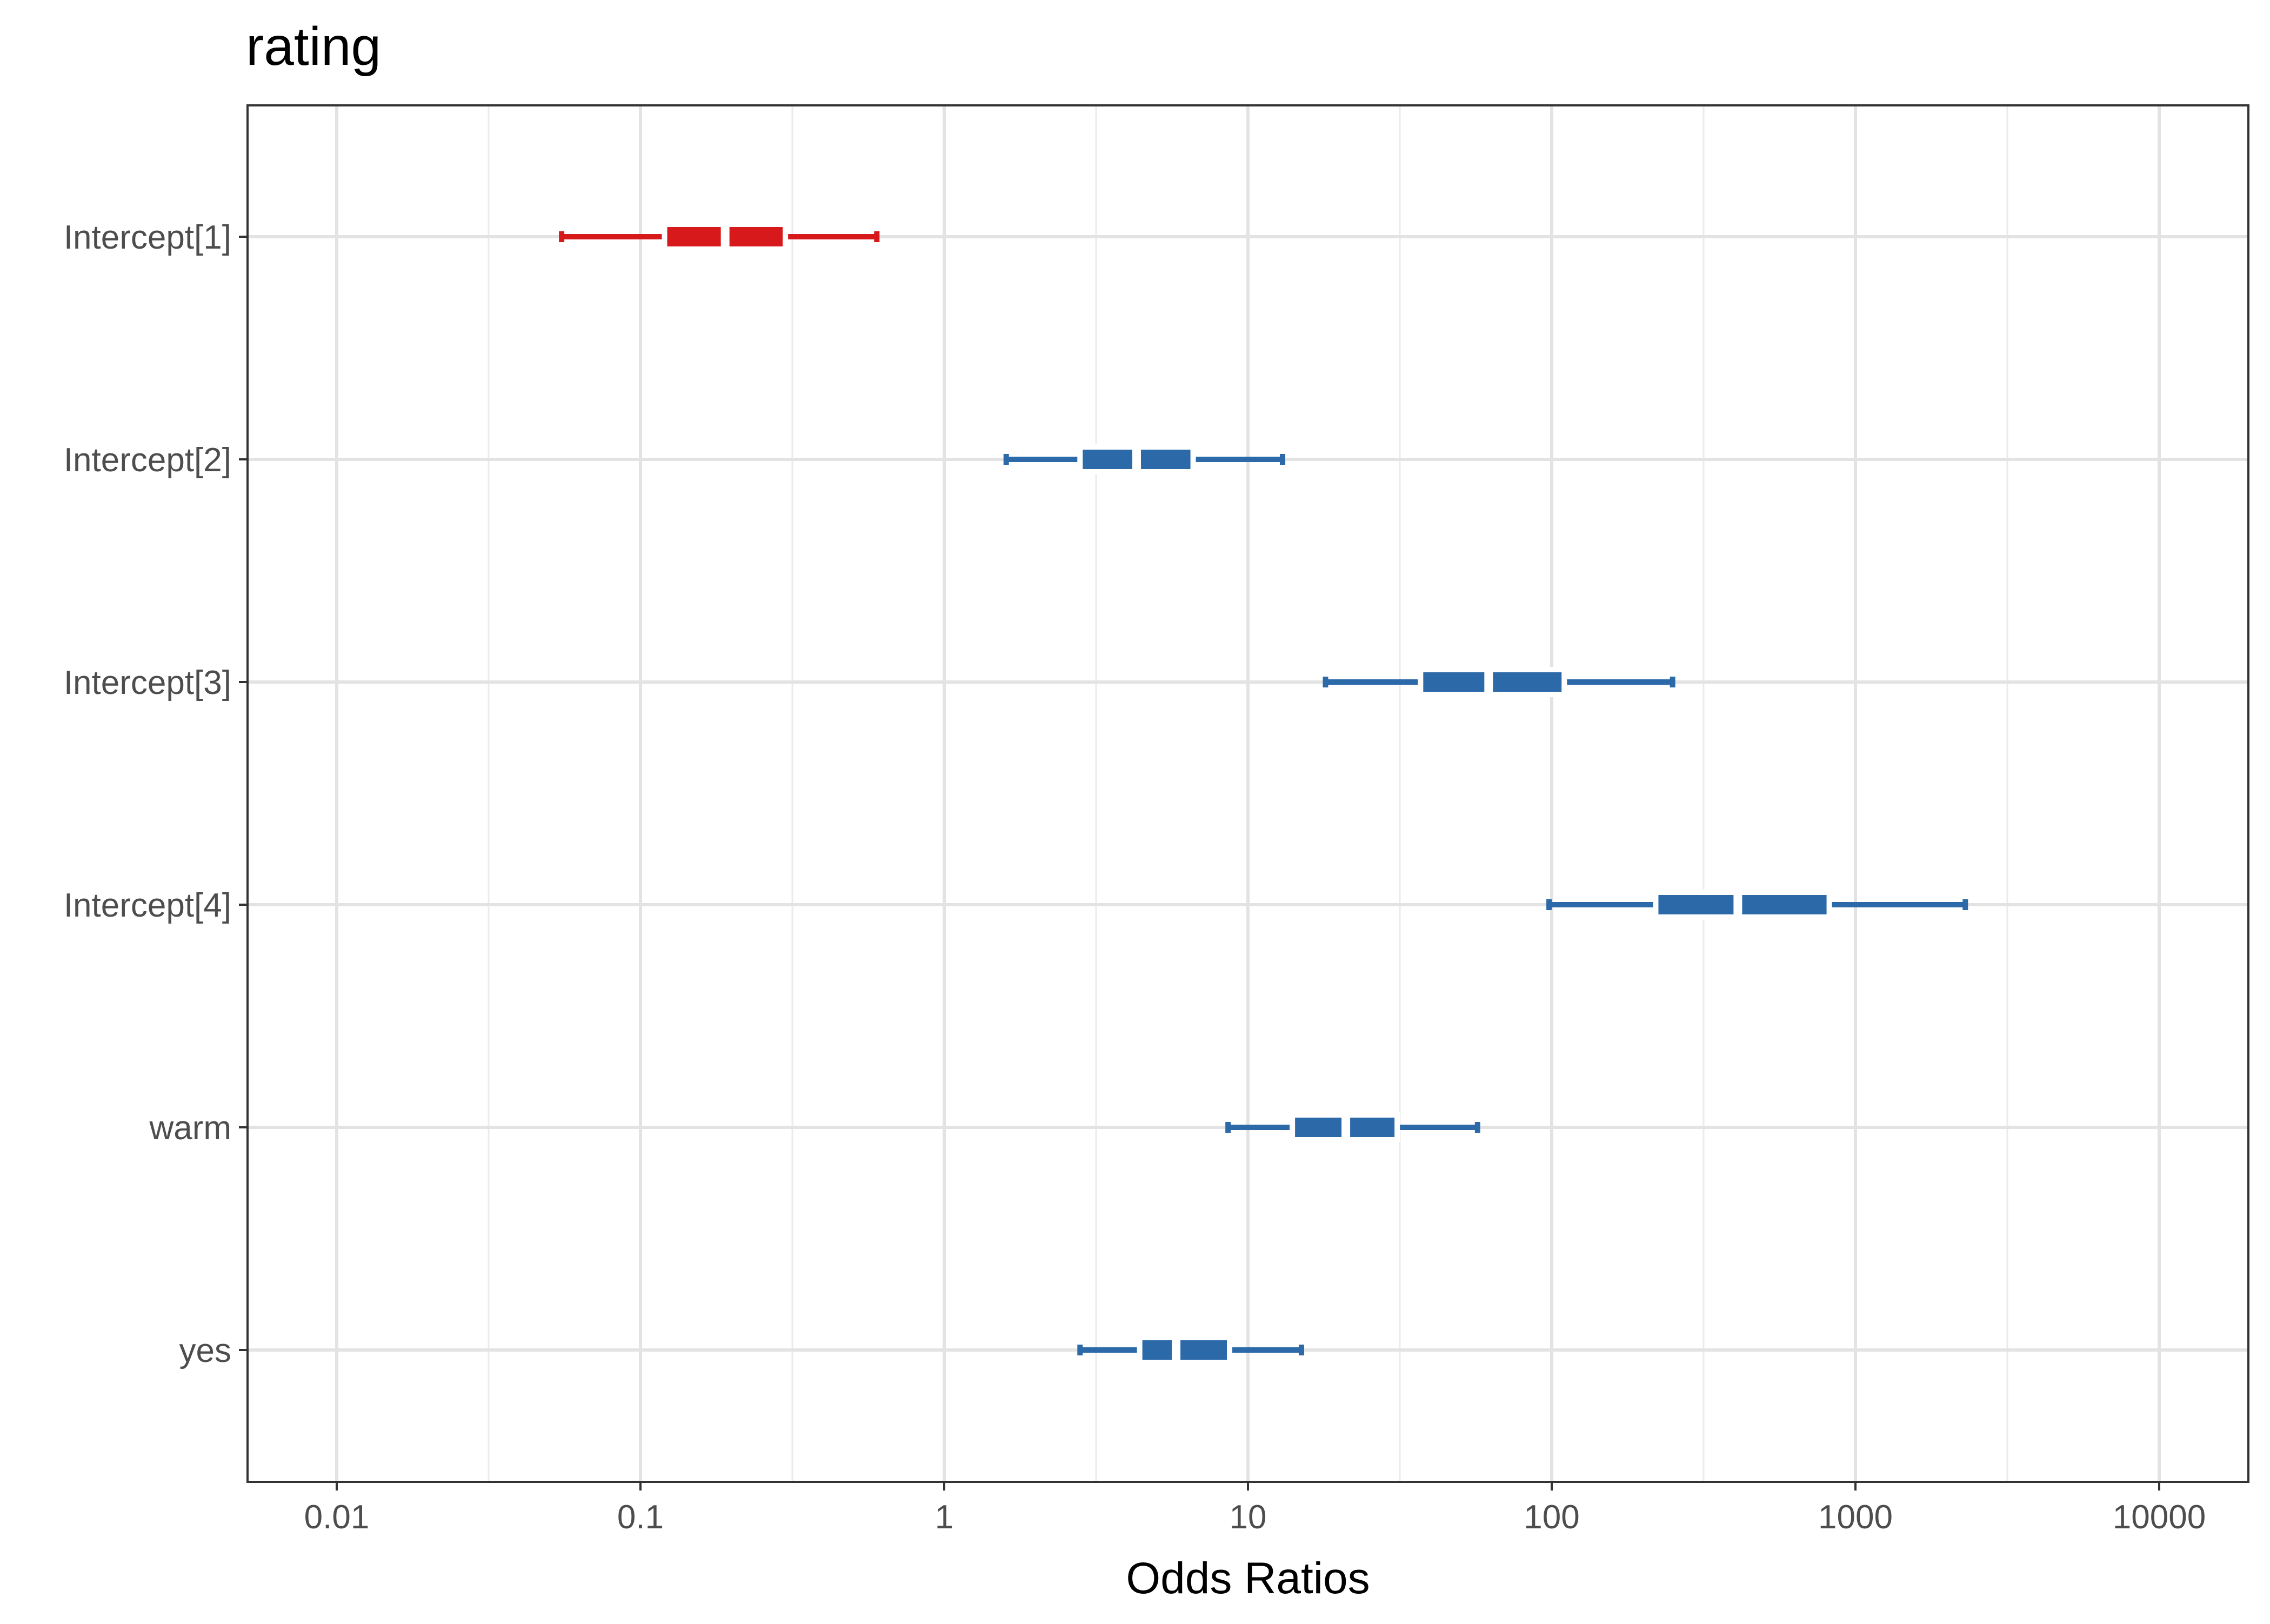 This screenshot has width=2270, height=1624. What do you see at coordinates (147, 682) in the screenshot?
I see `y-tick-label: Intercept[3]` at bounding box center [147, 682].